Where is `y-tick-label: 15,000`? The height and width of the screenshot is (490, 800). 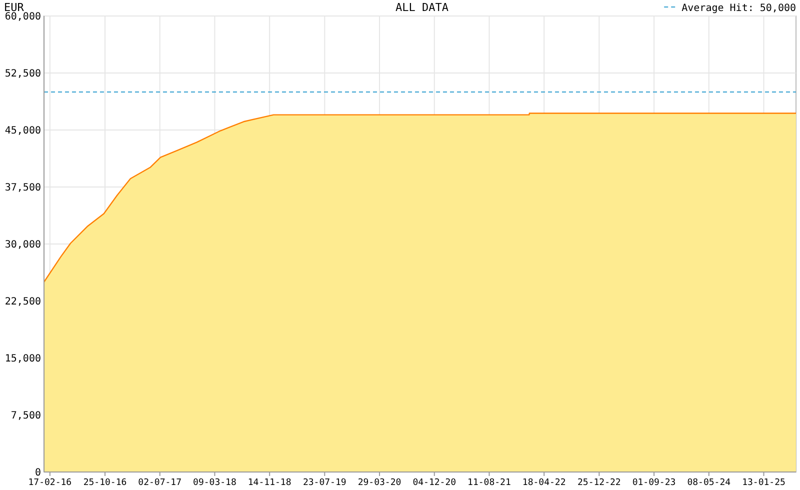
y-tick-label: 15,000 is located at coordinates (22, 359).